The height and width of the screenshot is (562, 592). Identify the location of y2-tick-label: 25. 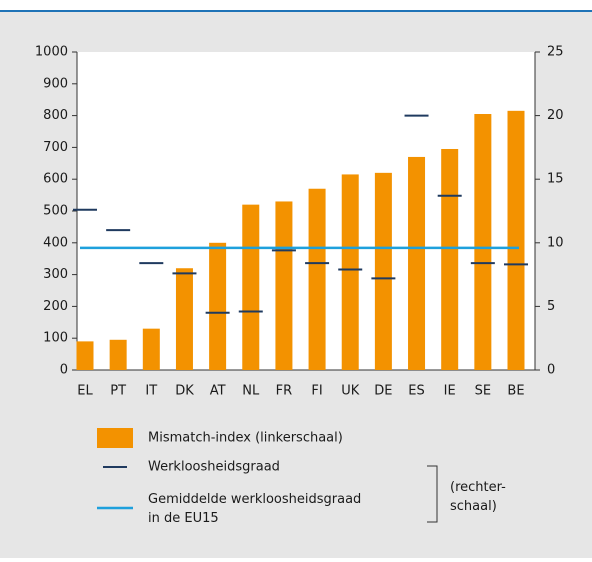
(555, 52).